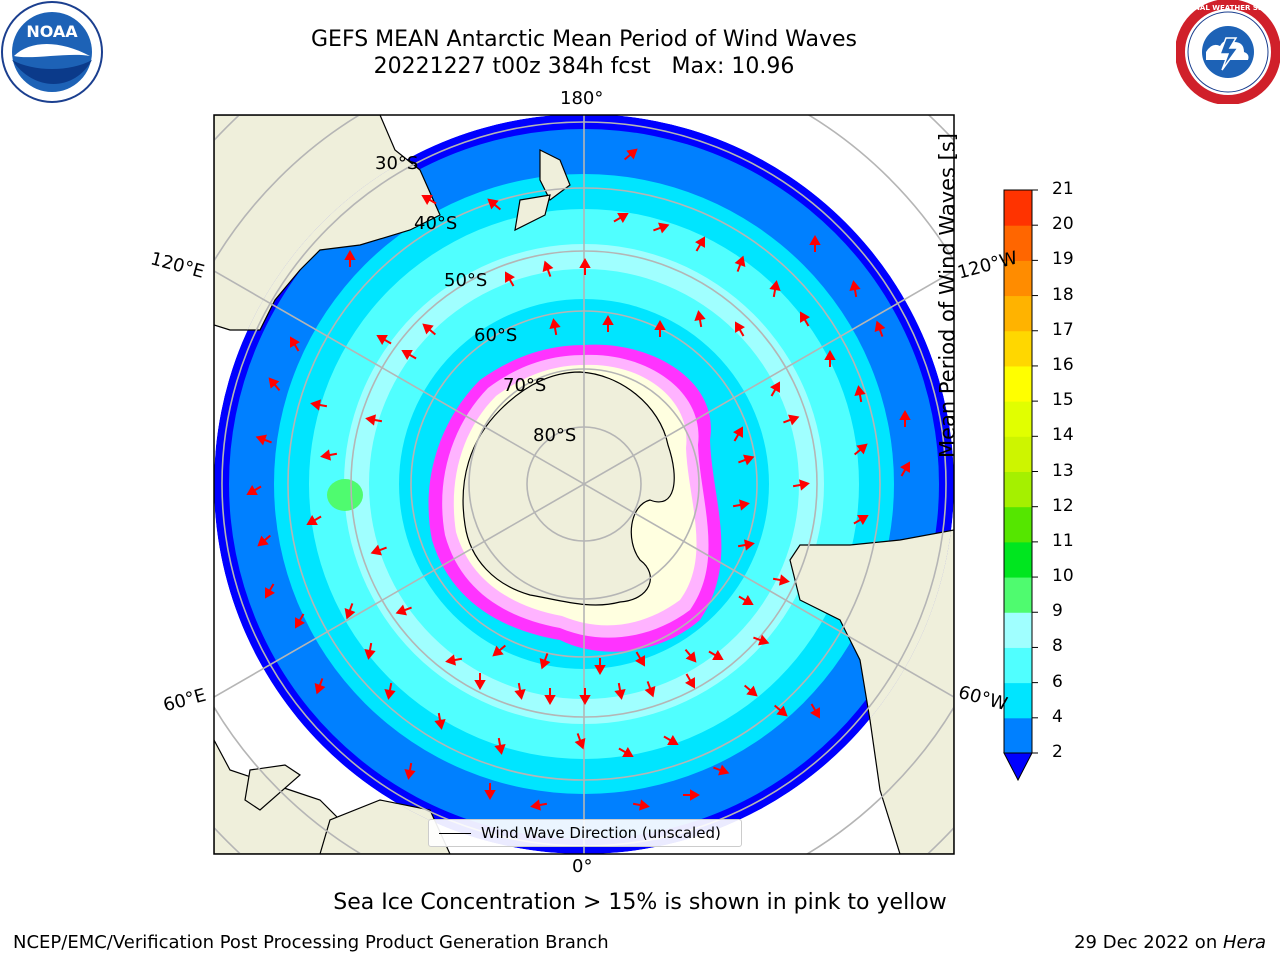  Describe the element at coordinates (436, 223) in the screenshot. I see `lat-label-40s: 40°S` at that location.